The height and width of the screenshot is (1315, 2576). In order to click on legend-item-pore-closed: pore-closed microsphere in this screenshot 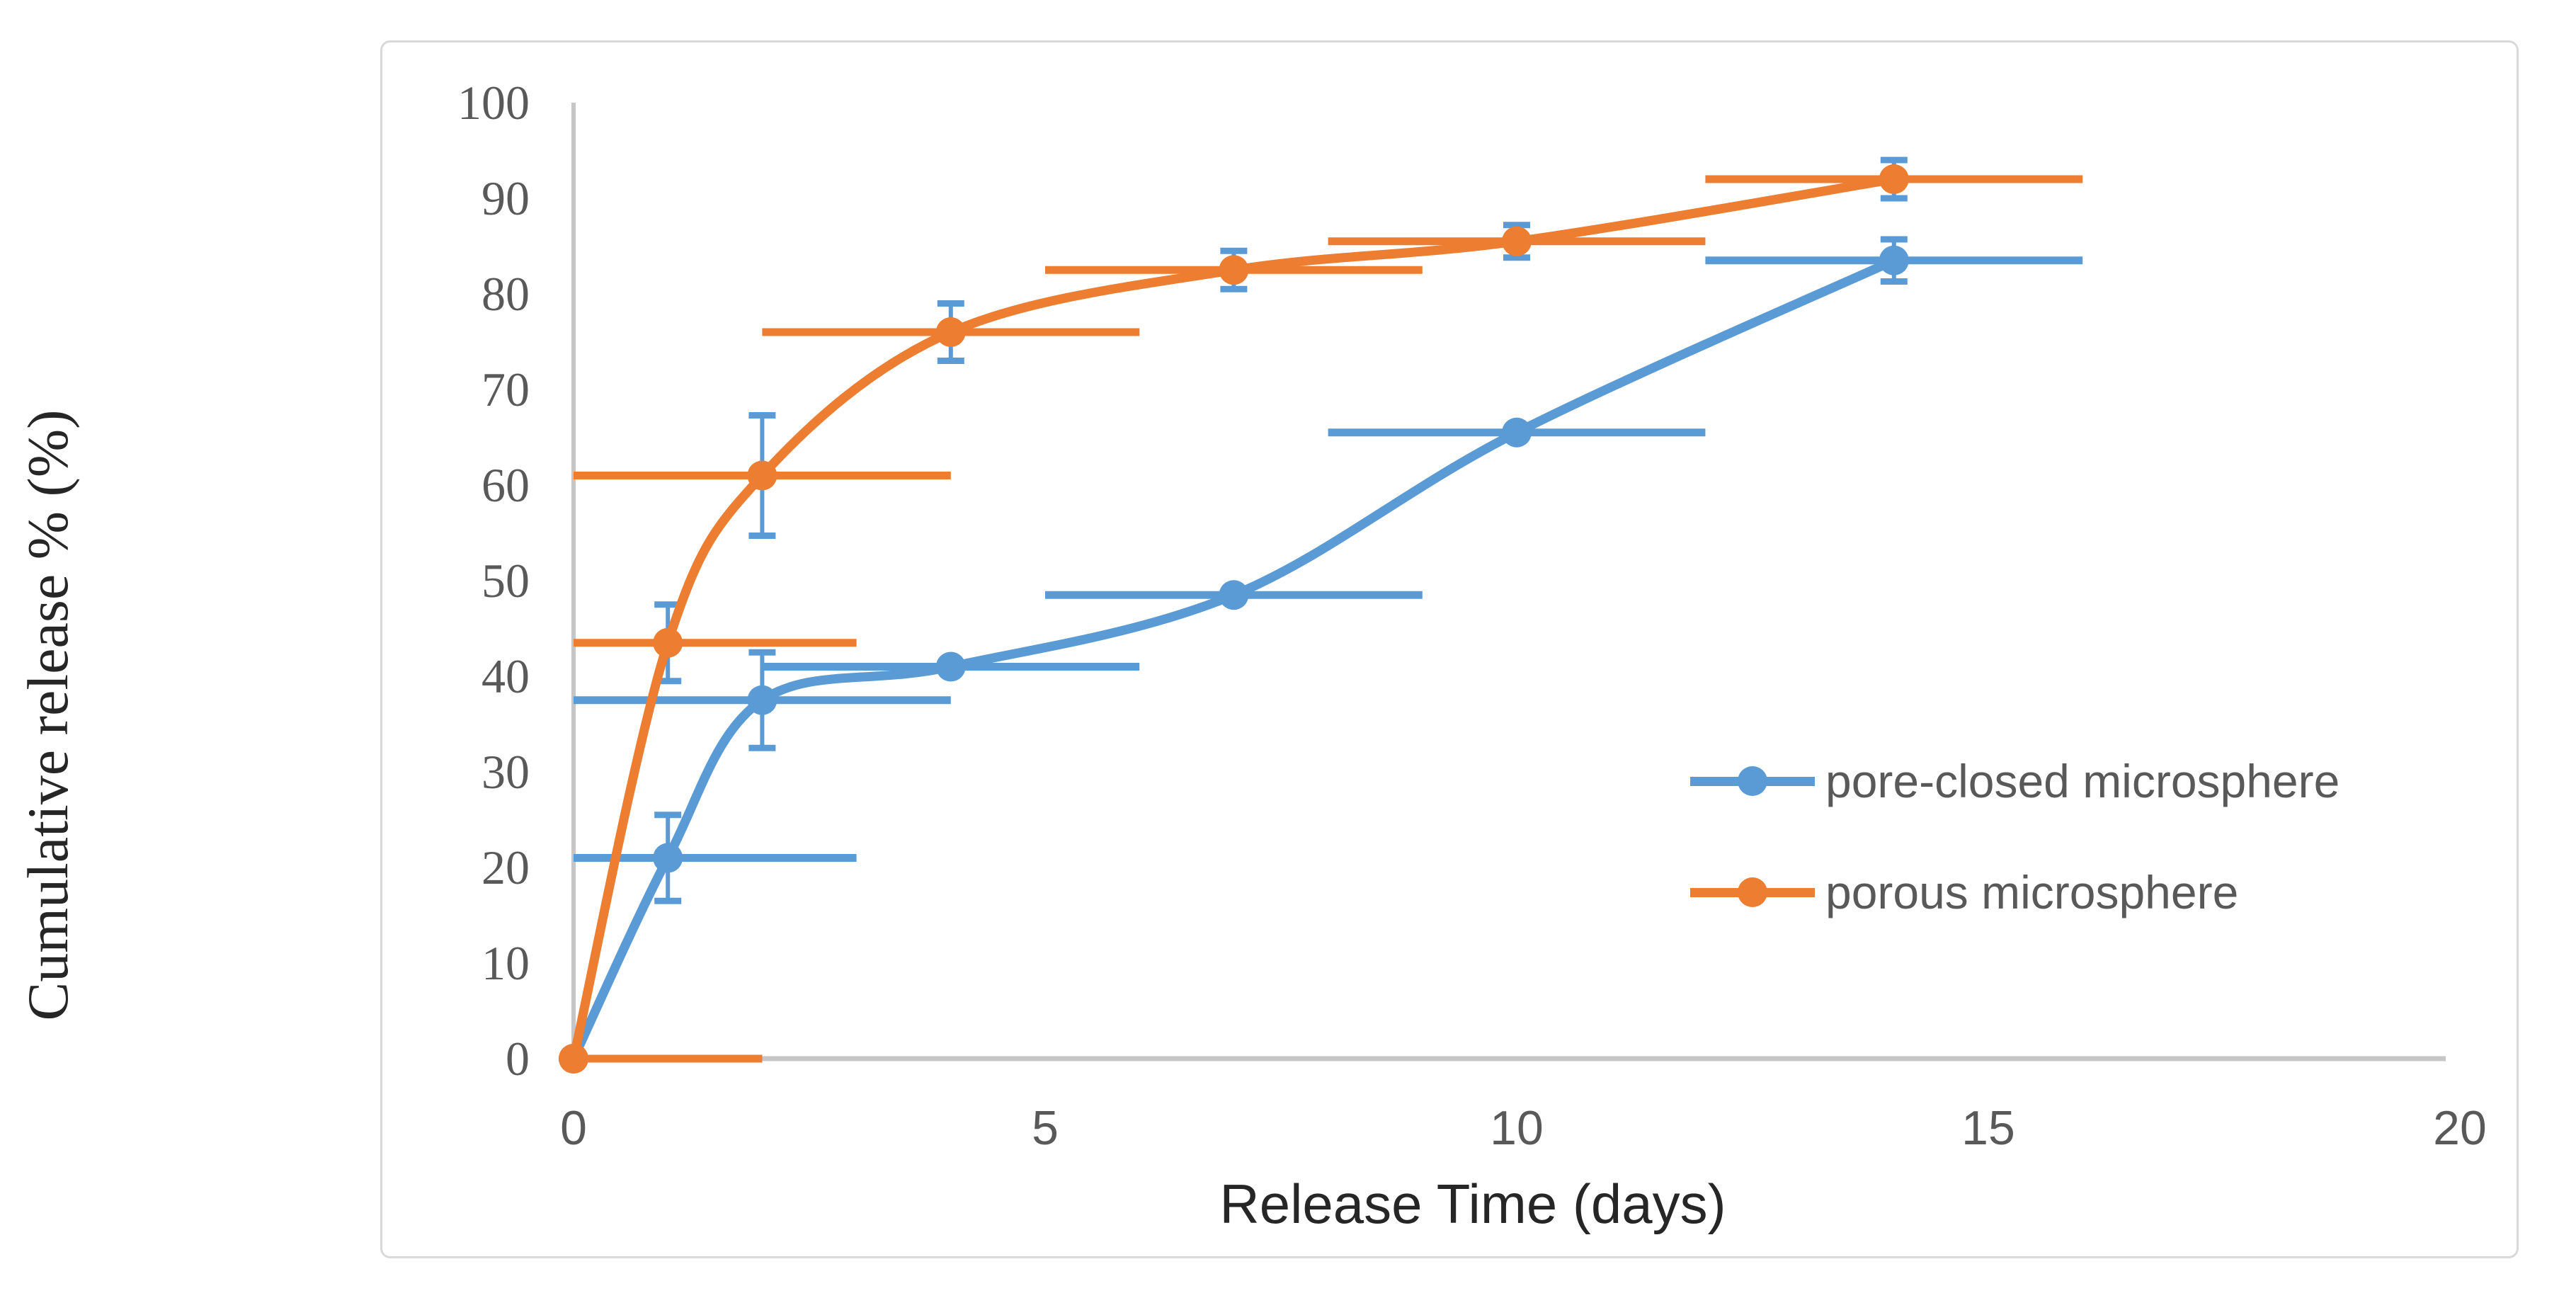, I will do `click(2015, 781)`.